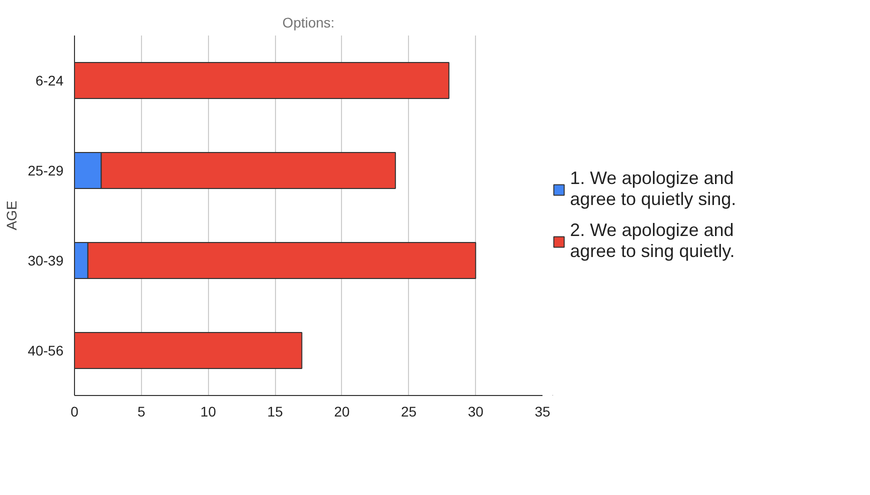 This screenshot has height=495, width=870. I want to click on x-tick-label: 15, so click(275, 412).